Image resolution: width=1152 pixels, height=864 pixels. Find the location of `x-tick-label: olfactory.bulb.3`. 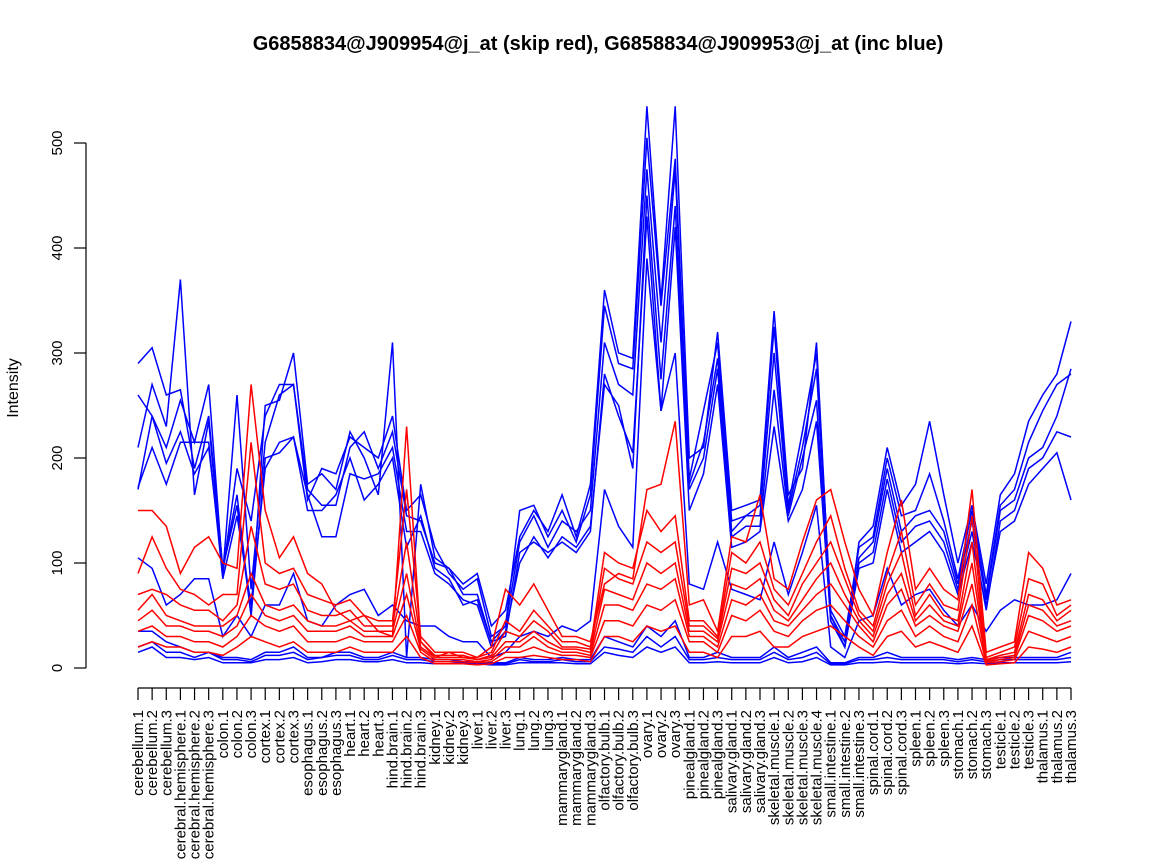

x-tick-label: olfactory.bulb.3 is located at coordinates (633, 760).